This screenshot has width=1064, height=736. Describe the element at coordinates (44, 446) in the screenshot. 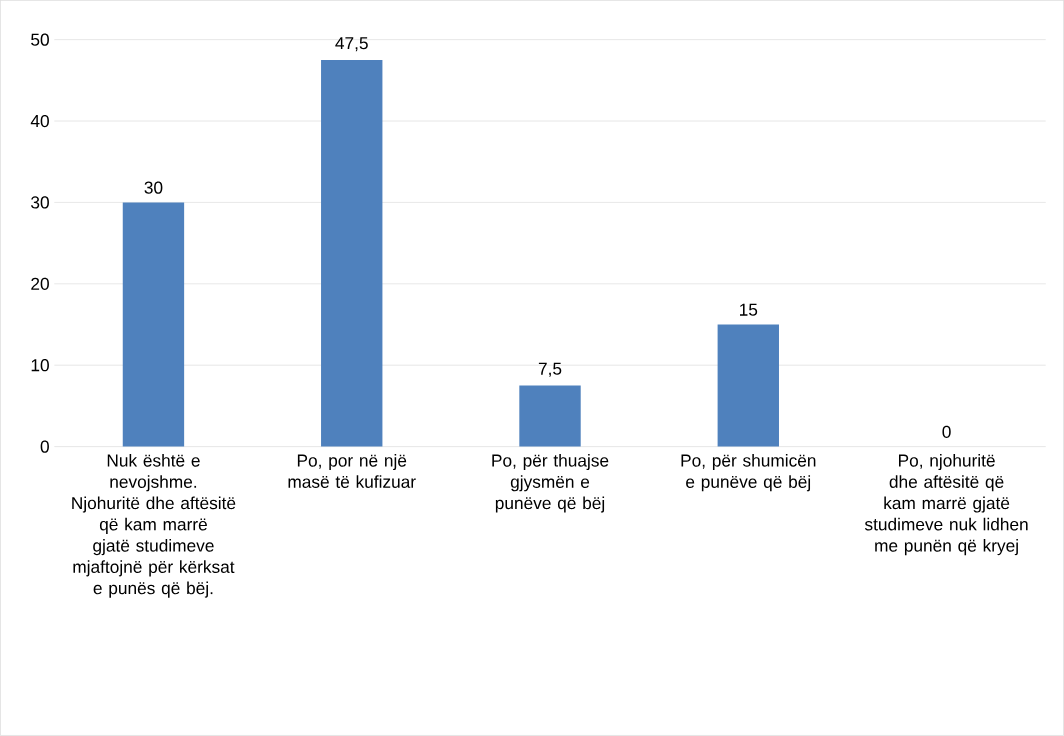

I see `y-tick-label: 0` at that location.